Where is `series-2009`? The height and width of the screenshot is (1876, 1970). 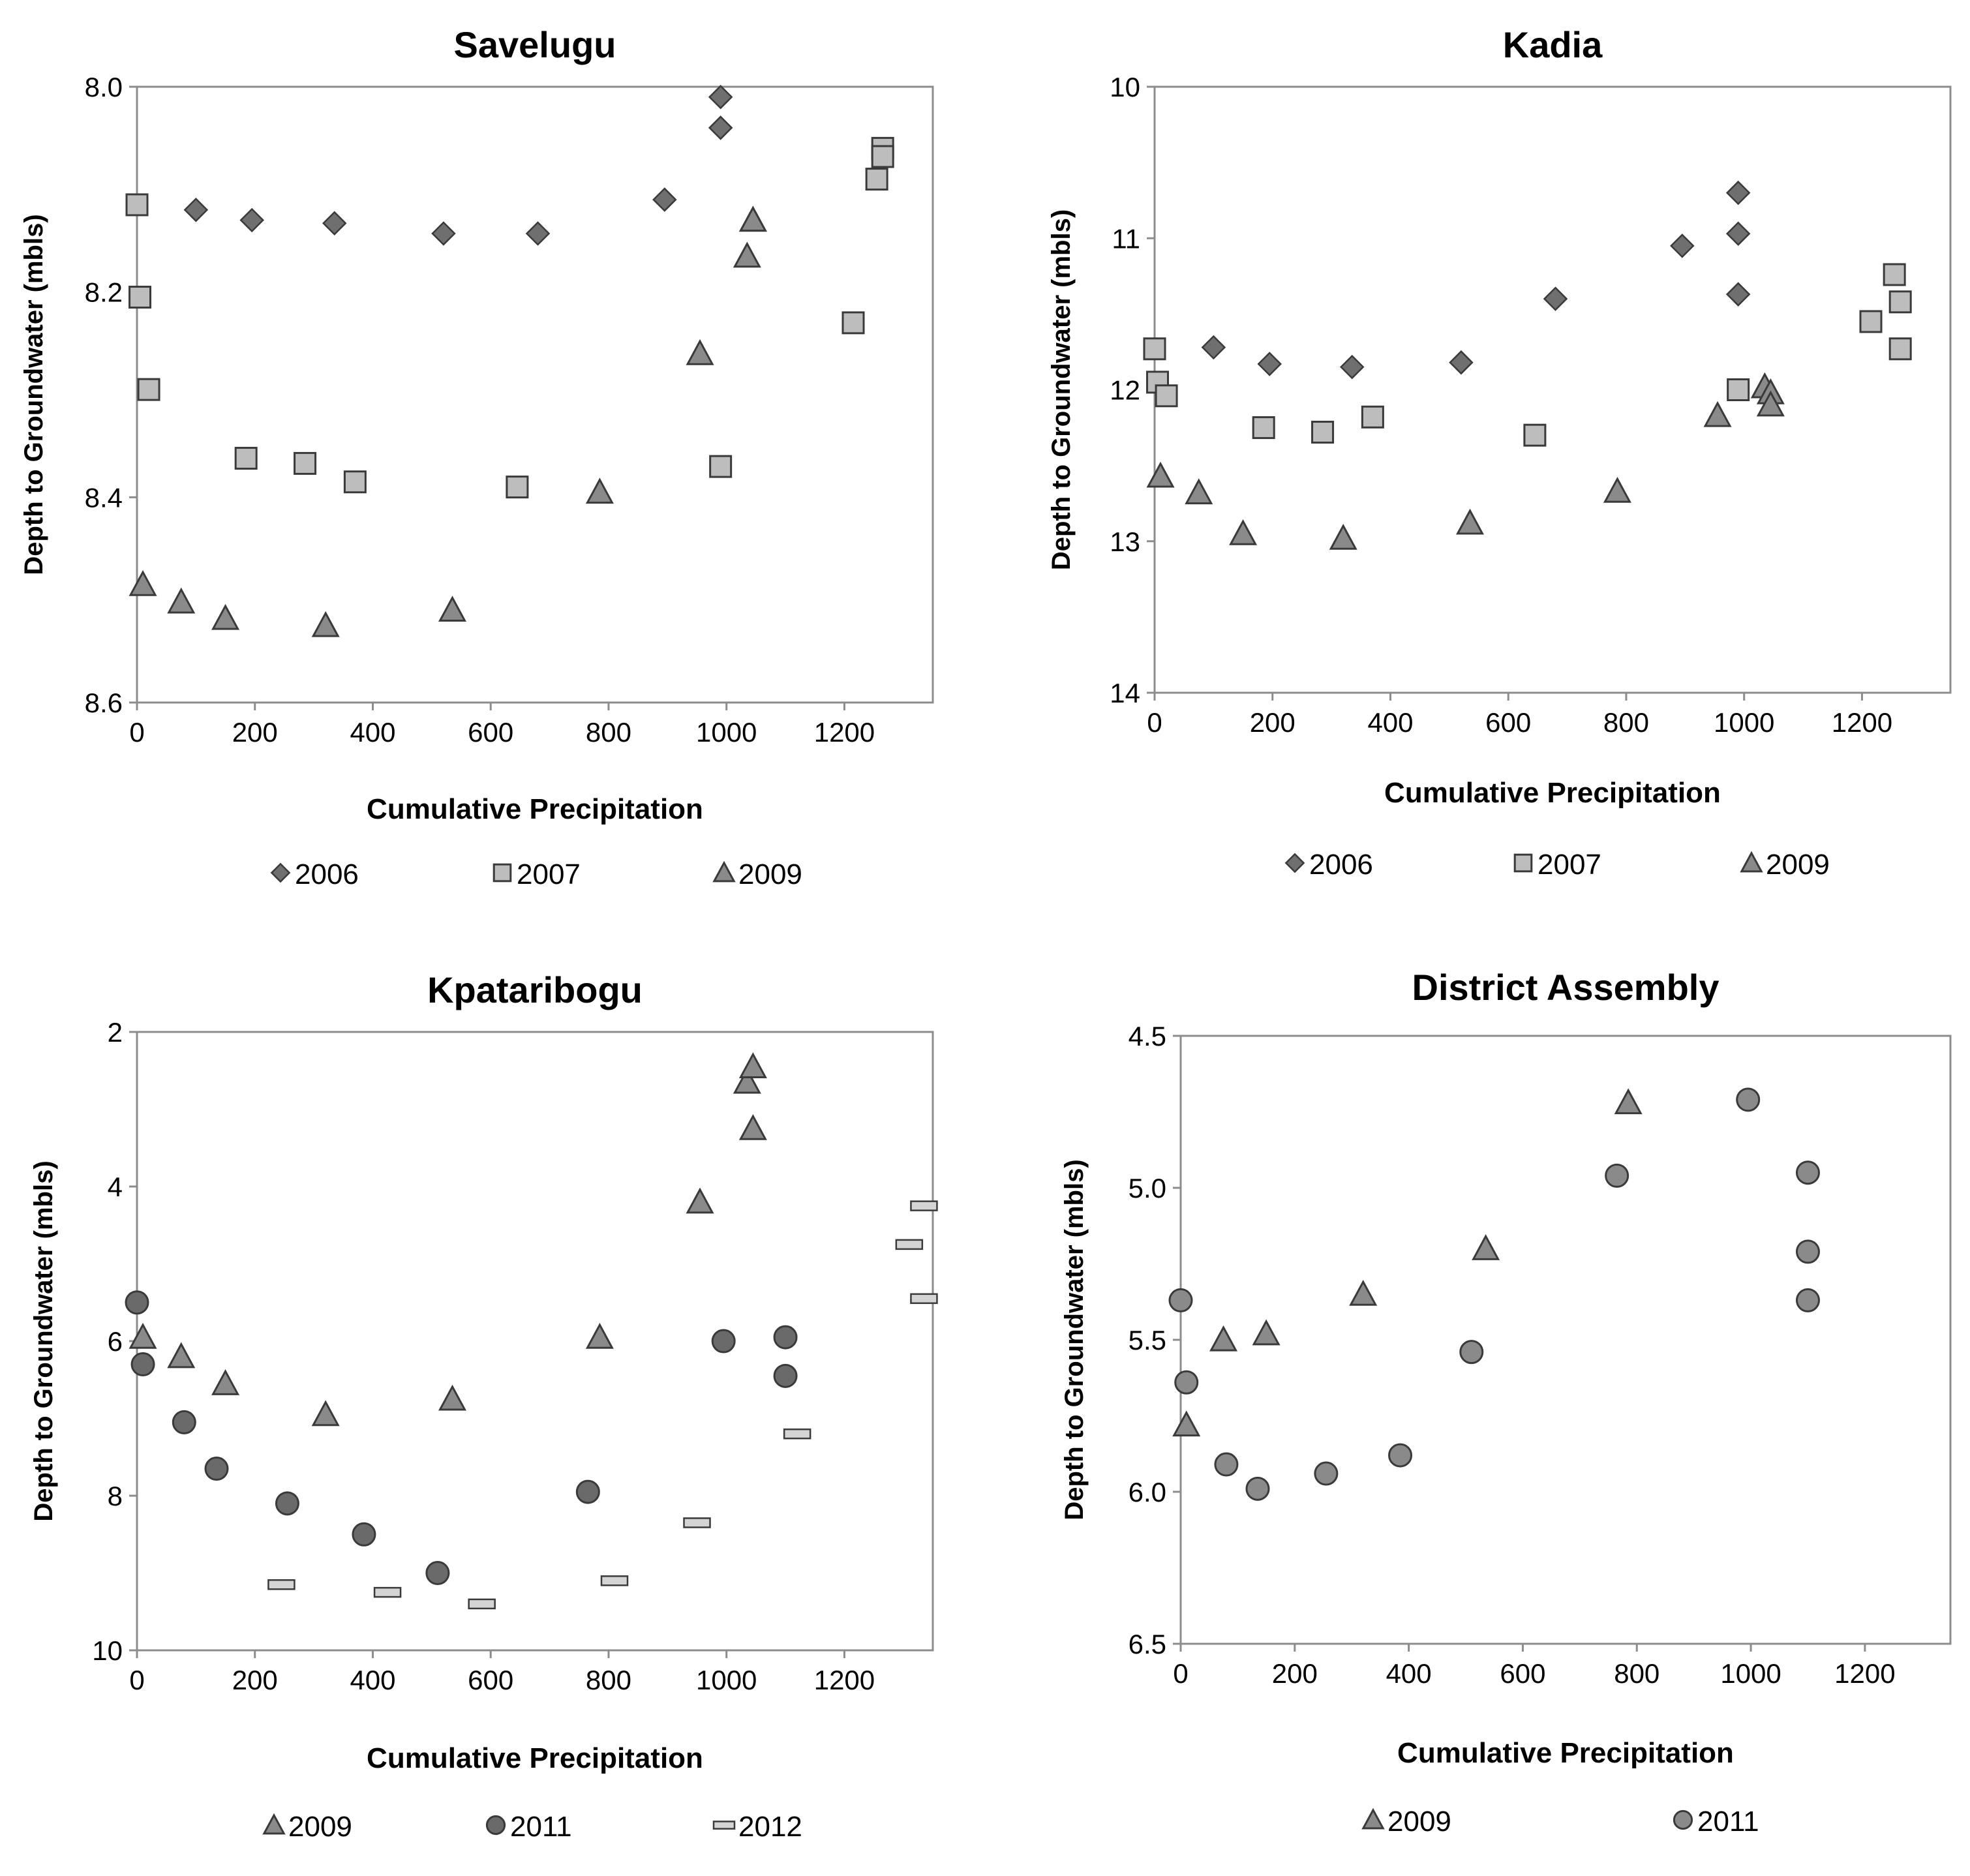
series-2009 is located at coordinates (1407, 1262).